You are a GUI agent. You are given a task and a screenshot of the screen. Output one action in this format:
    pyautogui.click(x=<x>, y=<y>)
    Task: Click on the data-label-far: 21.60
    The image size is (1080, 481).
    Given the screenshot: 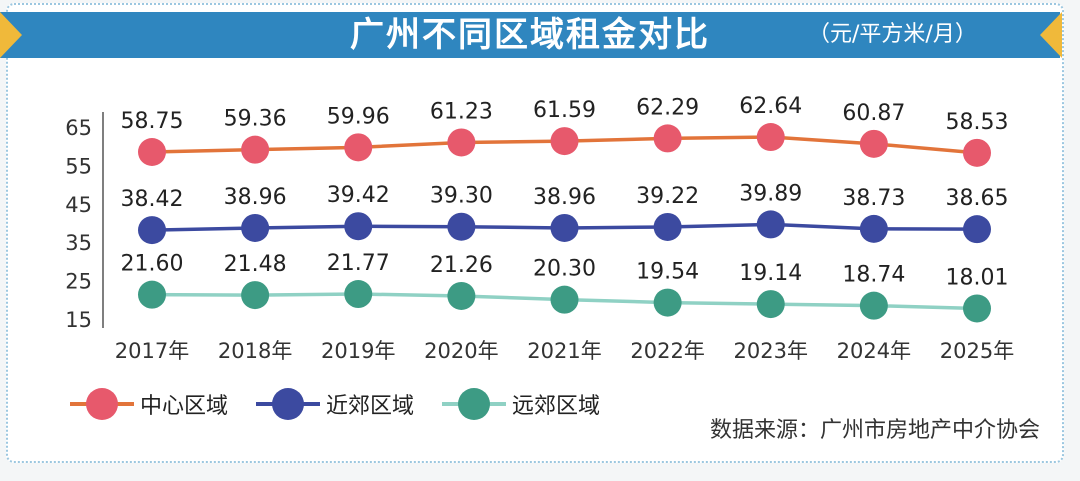 What is the action you would take?
    pyautogui.click(x=152, y=264)
    